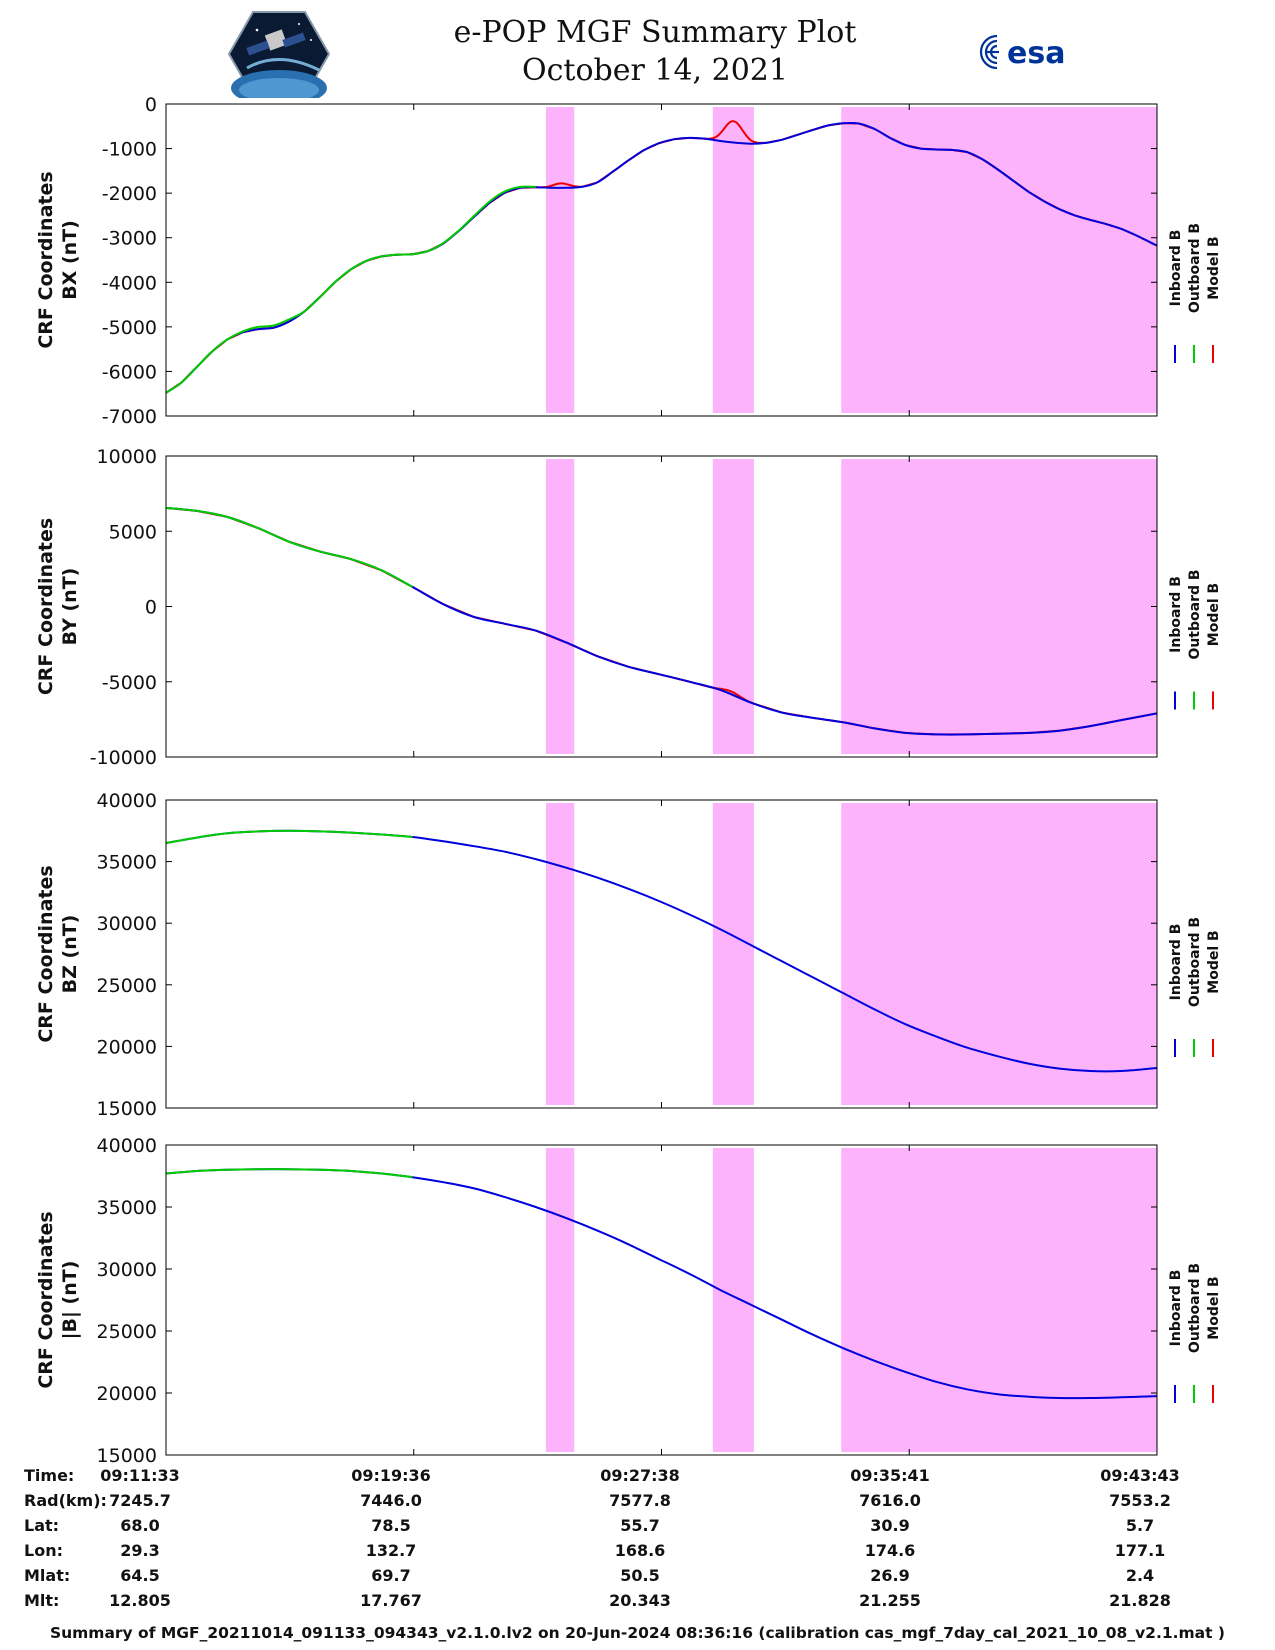  Describe the element at coordinates (1140, 1500) in the screenshot. I see `info-cell: 7553.2` at that location.